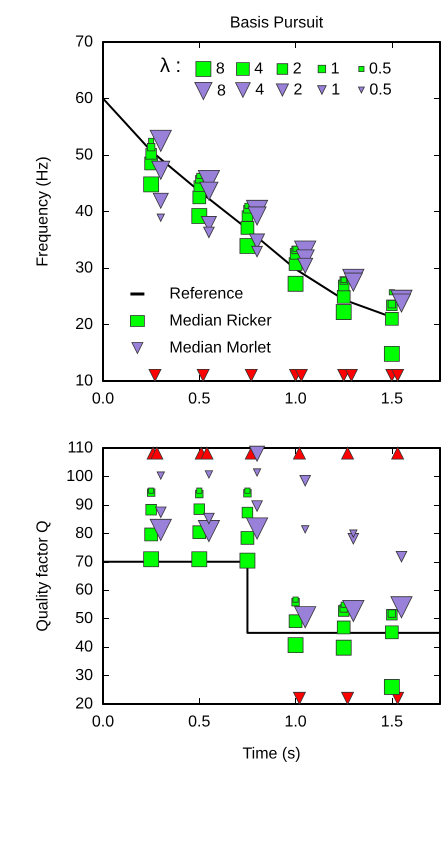 The height and width of the screenshot is (855, 444). Describe the element at coordinates (84, 505) in the screenshot. I see `y-tick-label: 90` at that location.